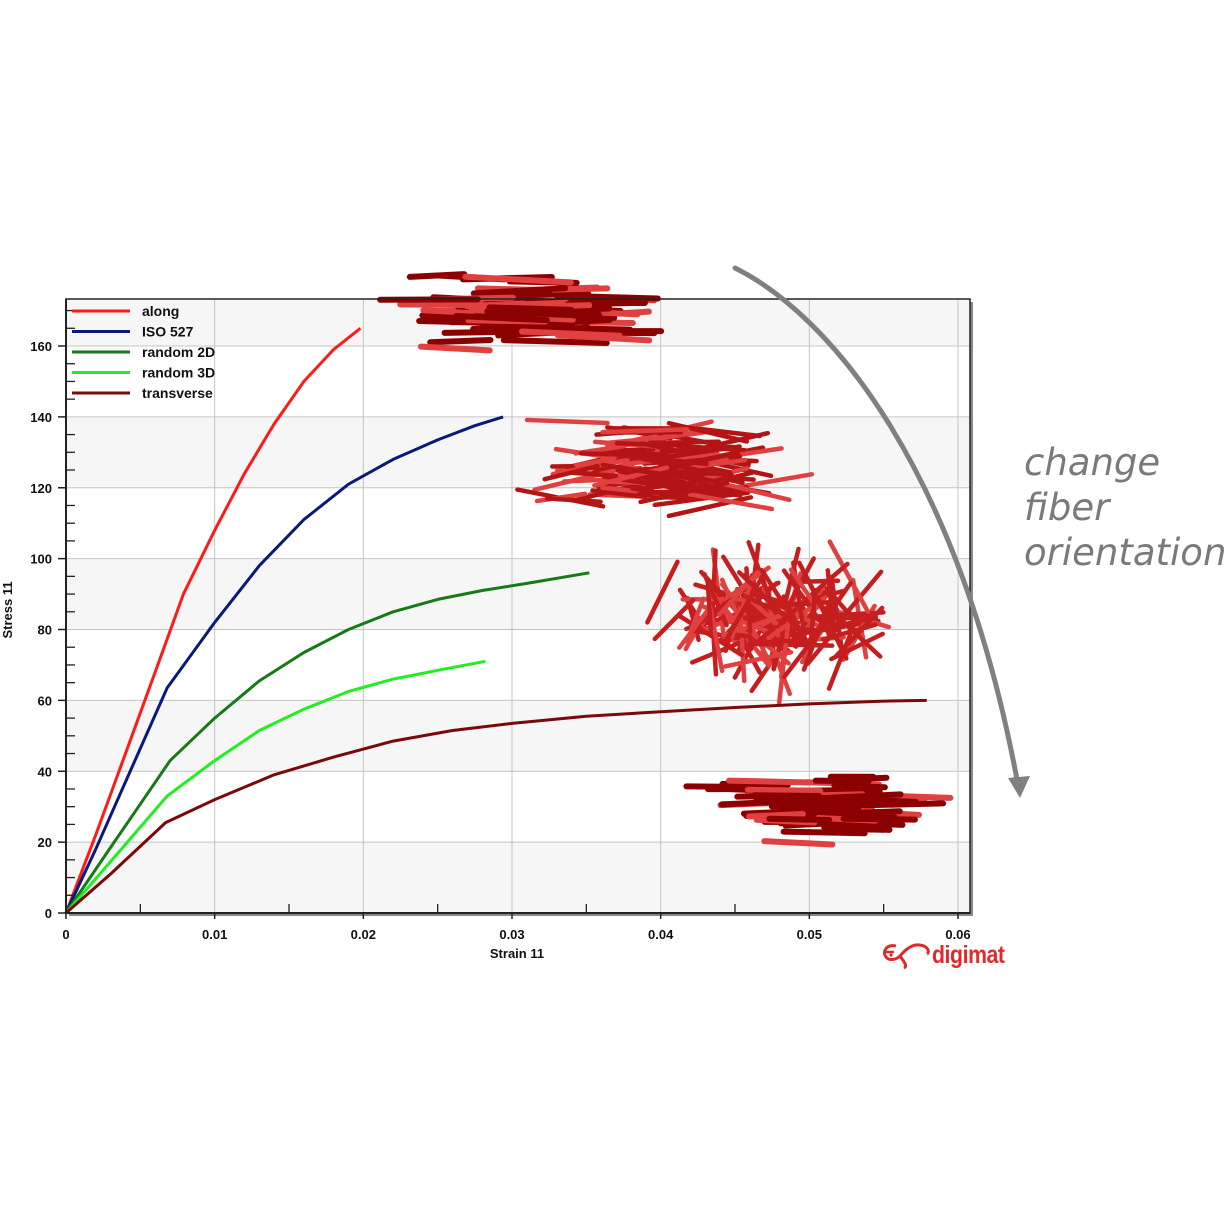  Describe the element at coordinates (809, 934) in the screenshot. I see `x-tick-label: 0.05` at that location.